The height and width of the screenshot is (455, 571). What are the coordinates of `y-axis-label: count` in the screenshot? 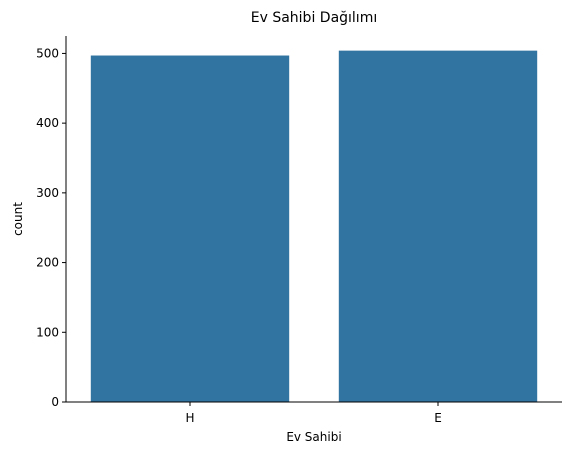 It's located at (18, 219).